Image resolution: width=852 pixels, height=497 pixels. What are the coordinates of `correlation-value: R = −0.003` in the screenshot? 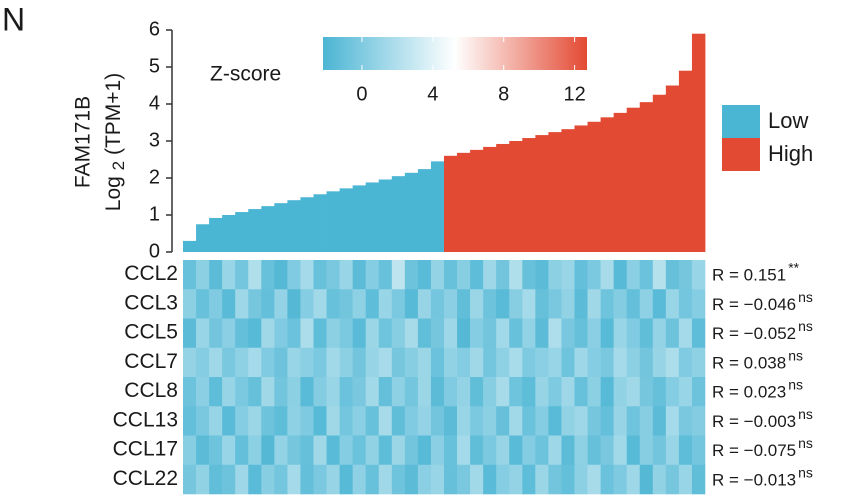 It's located at (754, 421).